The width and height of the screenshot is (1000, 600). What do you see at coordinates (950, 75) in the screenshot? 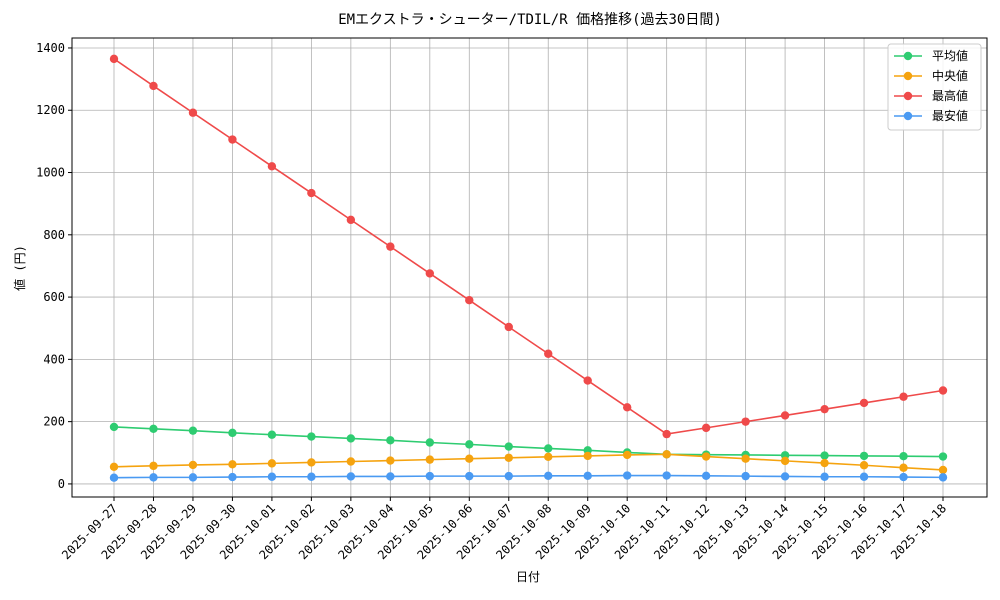
I see `legend-label: 中央値` at bounding box center [950, 75].